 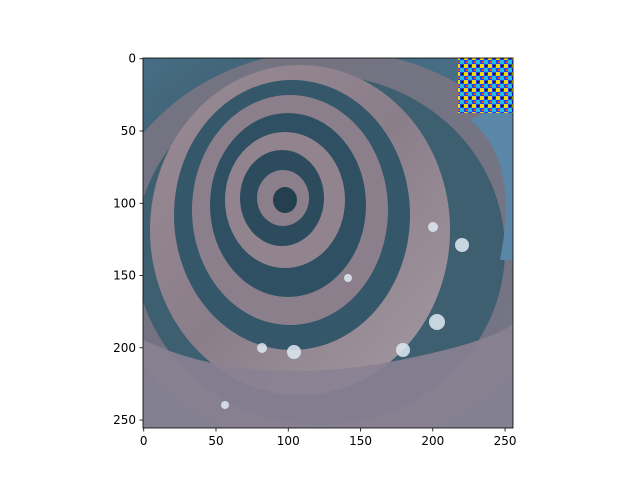 I want to click on x-tick-label: 50, so click(x=215, y=441).